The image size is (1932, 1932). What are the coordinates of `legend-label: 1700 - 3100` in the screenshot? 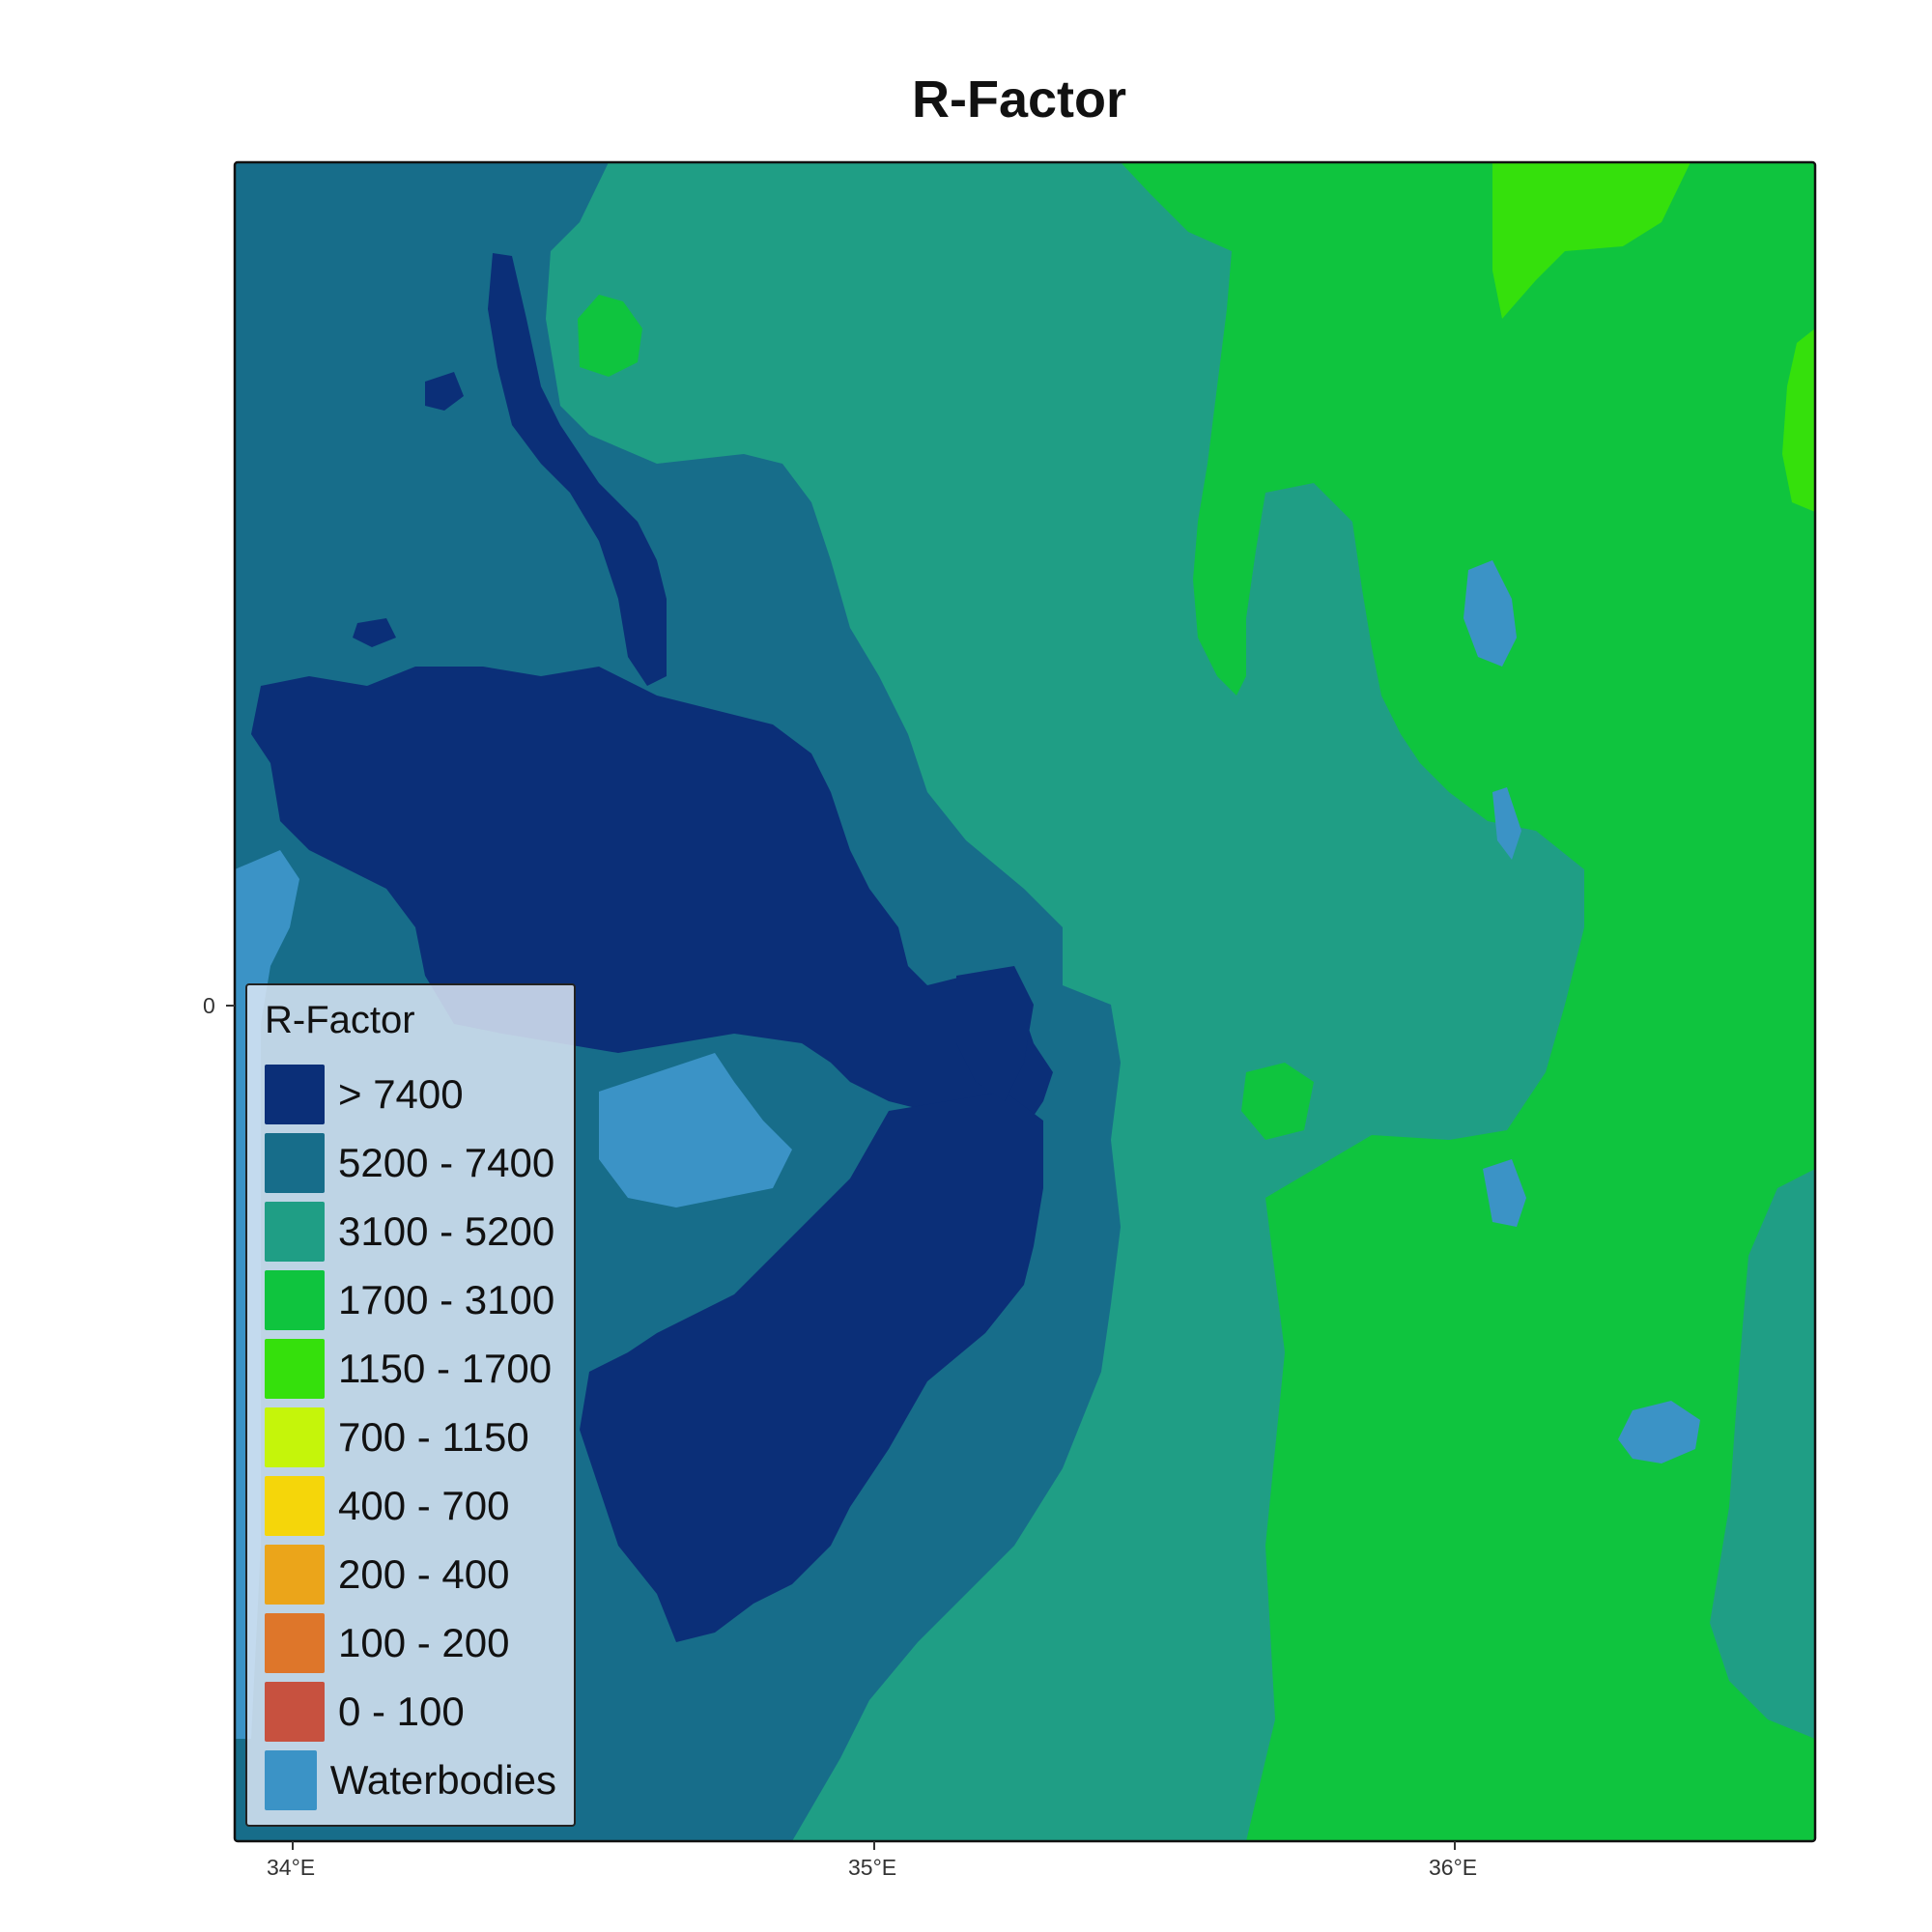 It's located at (446, 1299).